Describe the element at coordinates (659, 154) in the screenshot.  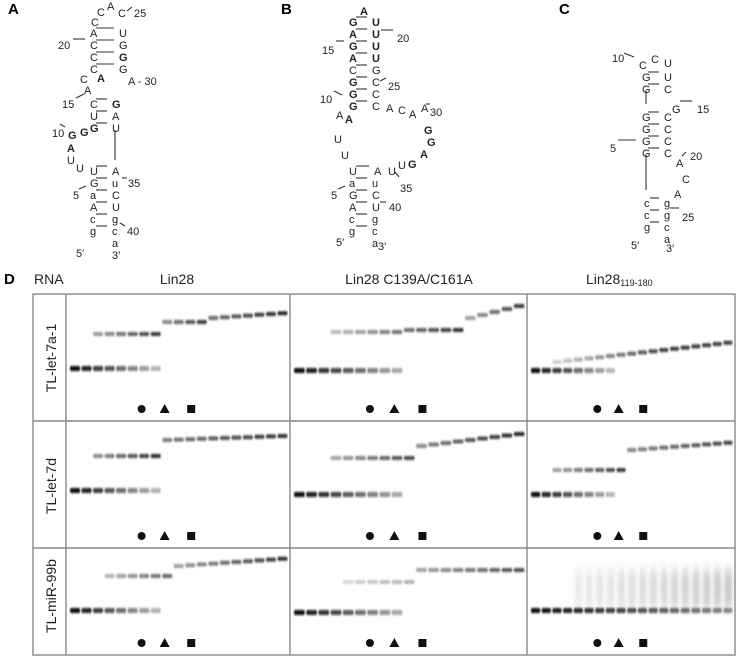
I see `panel-c-position-numbers: 10 15 5 20 25 5′ 3′` at that location.